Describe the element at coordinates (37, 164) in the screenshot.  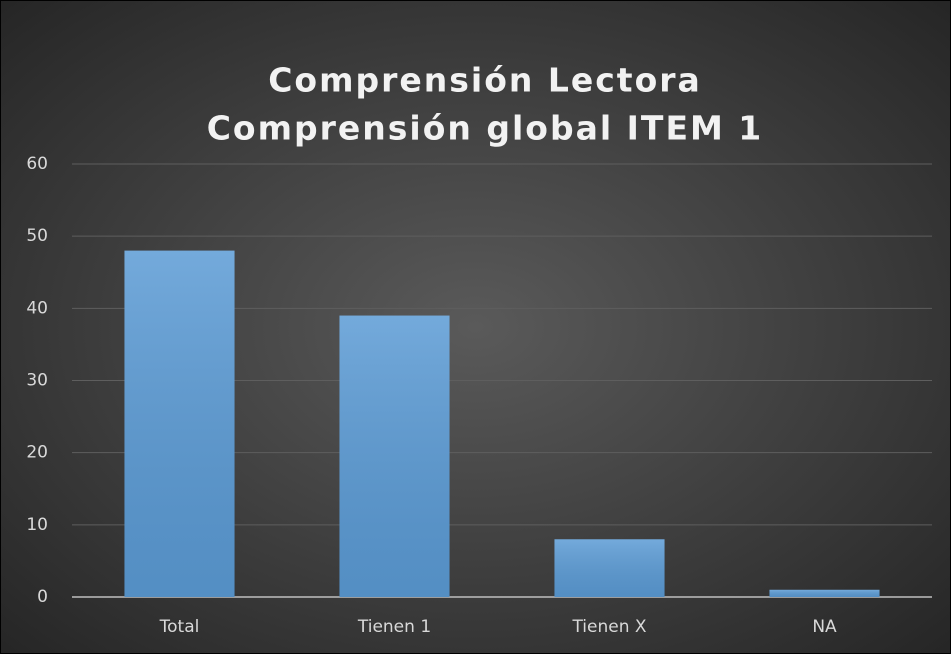
I see `y-tick-label: 60` at that location.